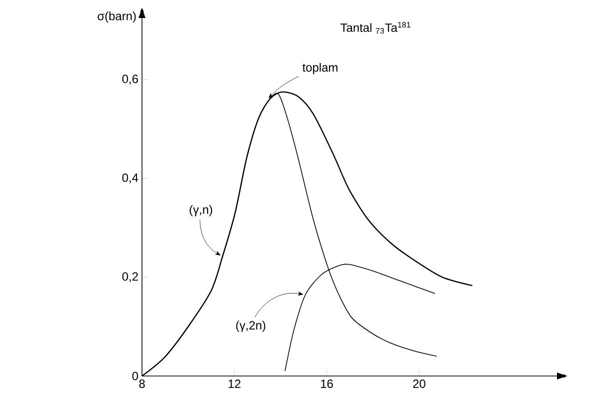 The height and width of the screenshot is (413, 614). What do you see at coordinates (234, 384) in the screenshot?
I see `x-tick-label: 12` at bounding box center [234, 384].